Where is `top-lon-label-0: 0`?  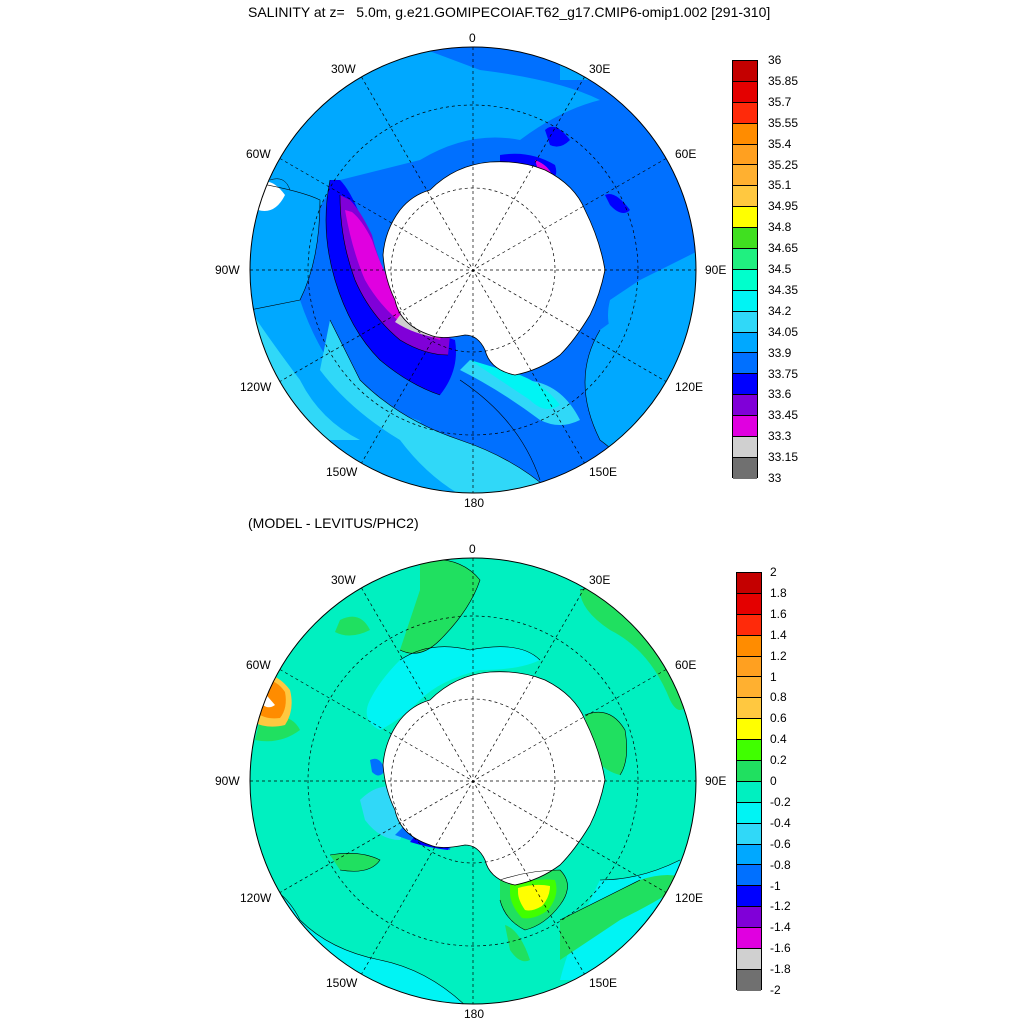
top-lon-label-0: 0 is located at coordinates (472, 38).